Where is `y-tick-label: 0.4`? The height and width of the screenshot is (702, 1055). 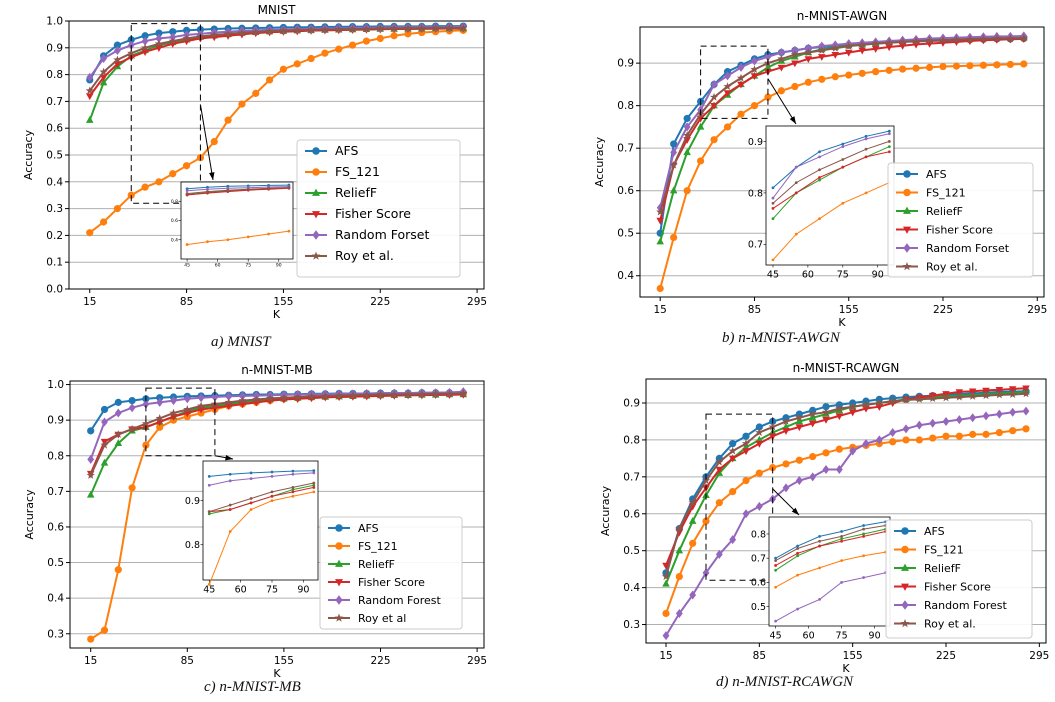
y-tick-label: 0.4 is located at coordinates (55, 599).